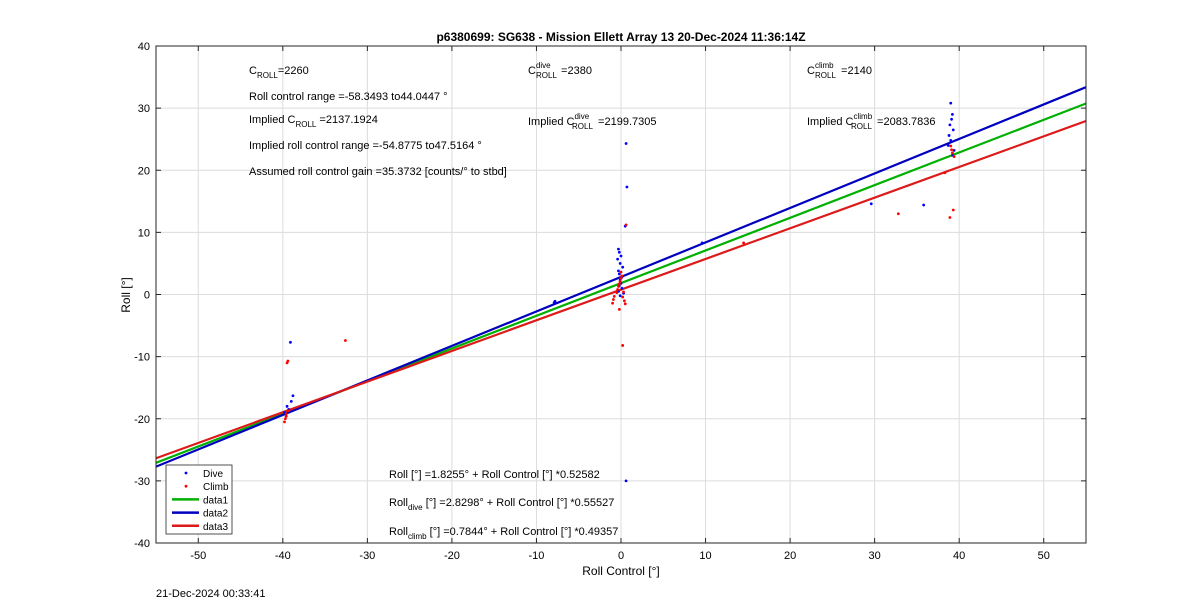  I want to click on x-tick-label: 50, so click(1044, 556).